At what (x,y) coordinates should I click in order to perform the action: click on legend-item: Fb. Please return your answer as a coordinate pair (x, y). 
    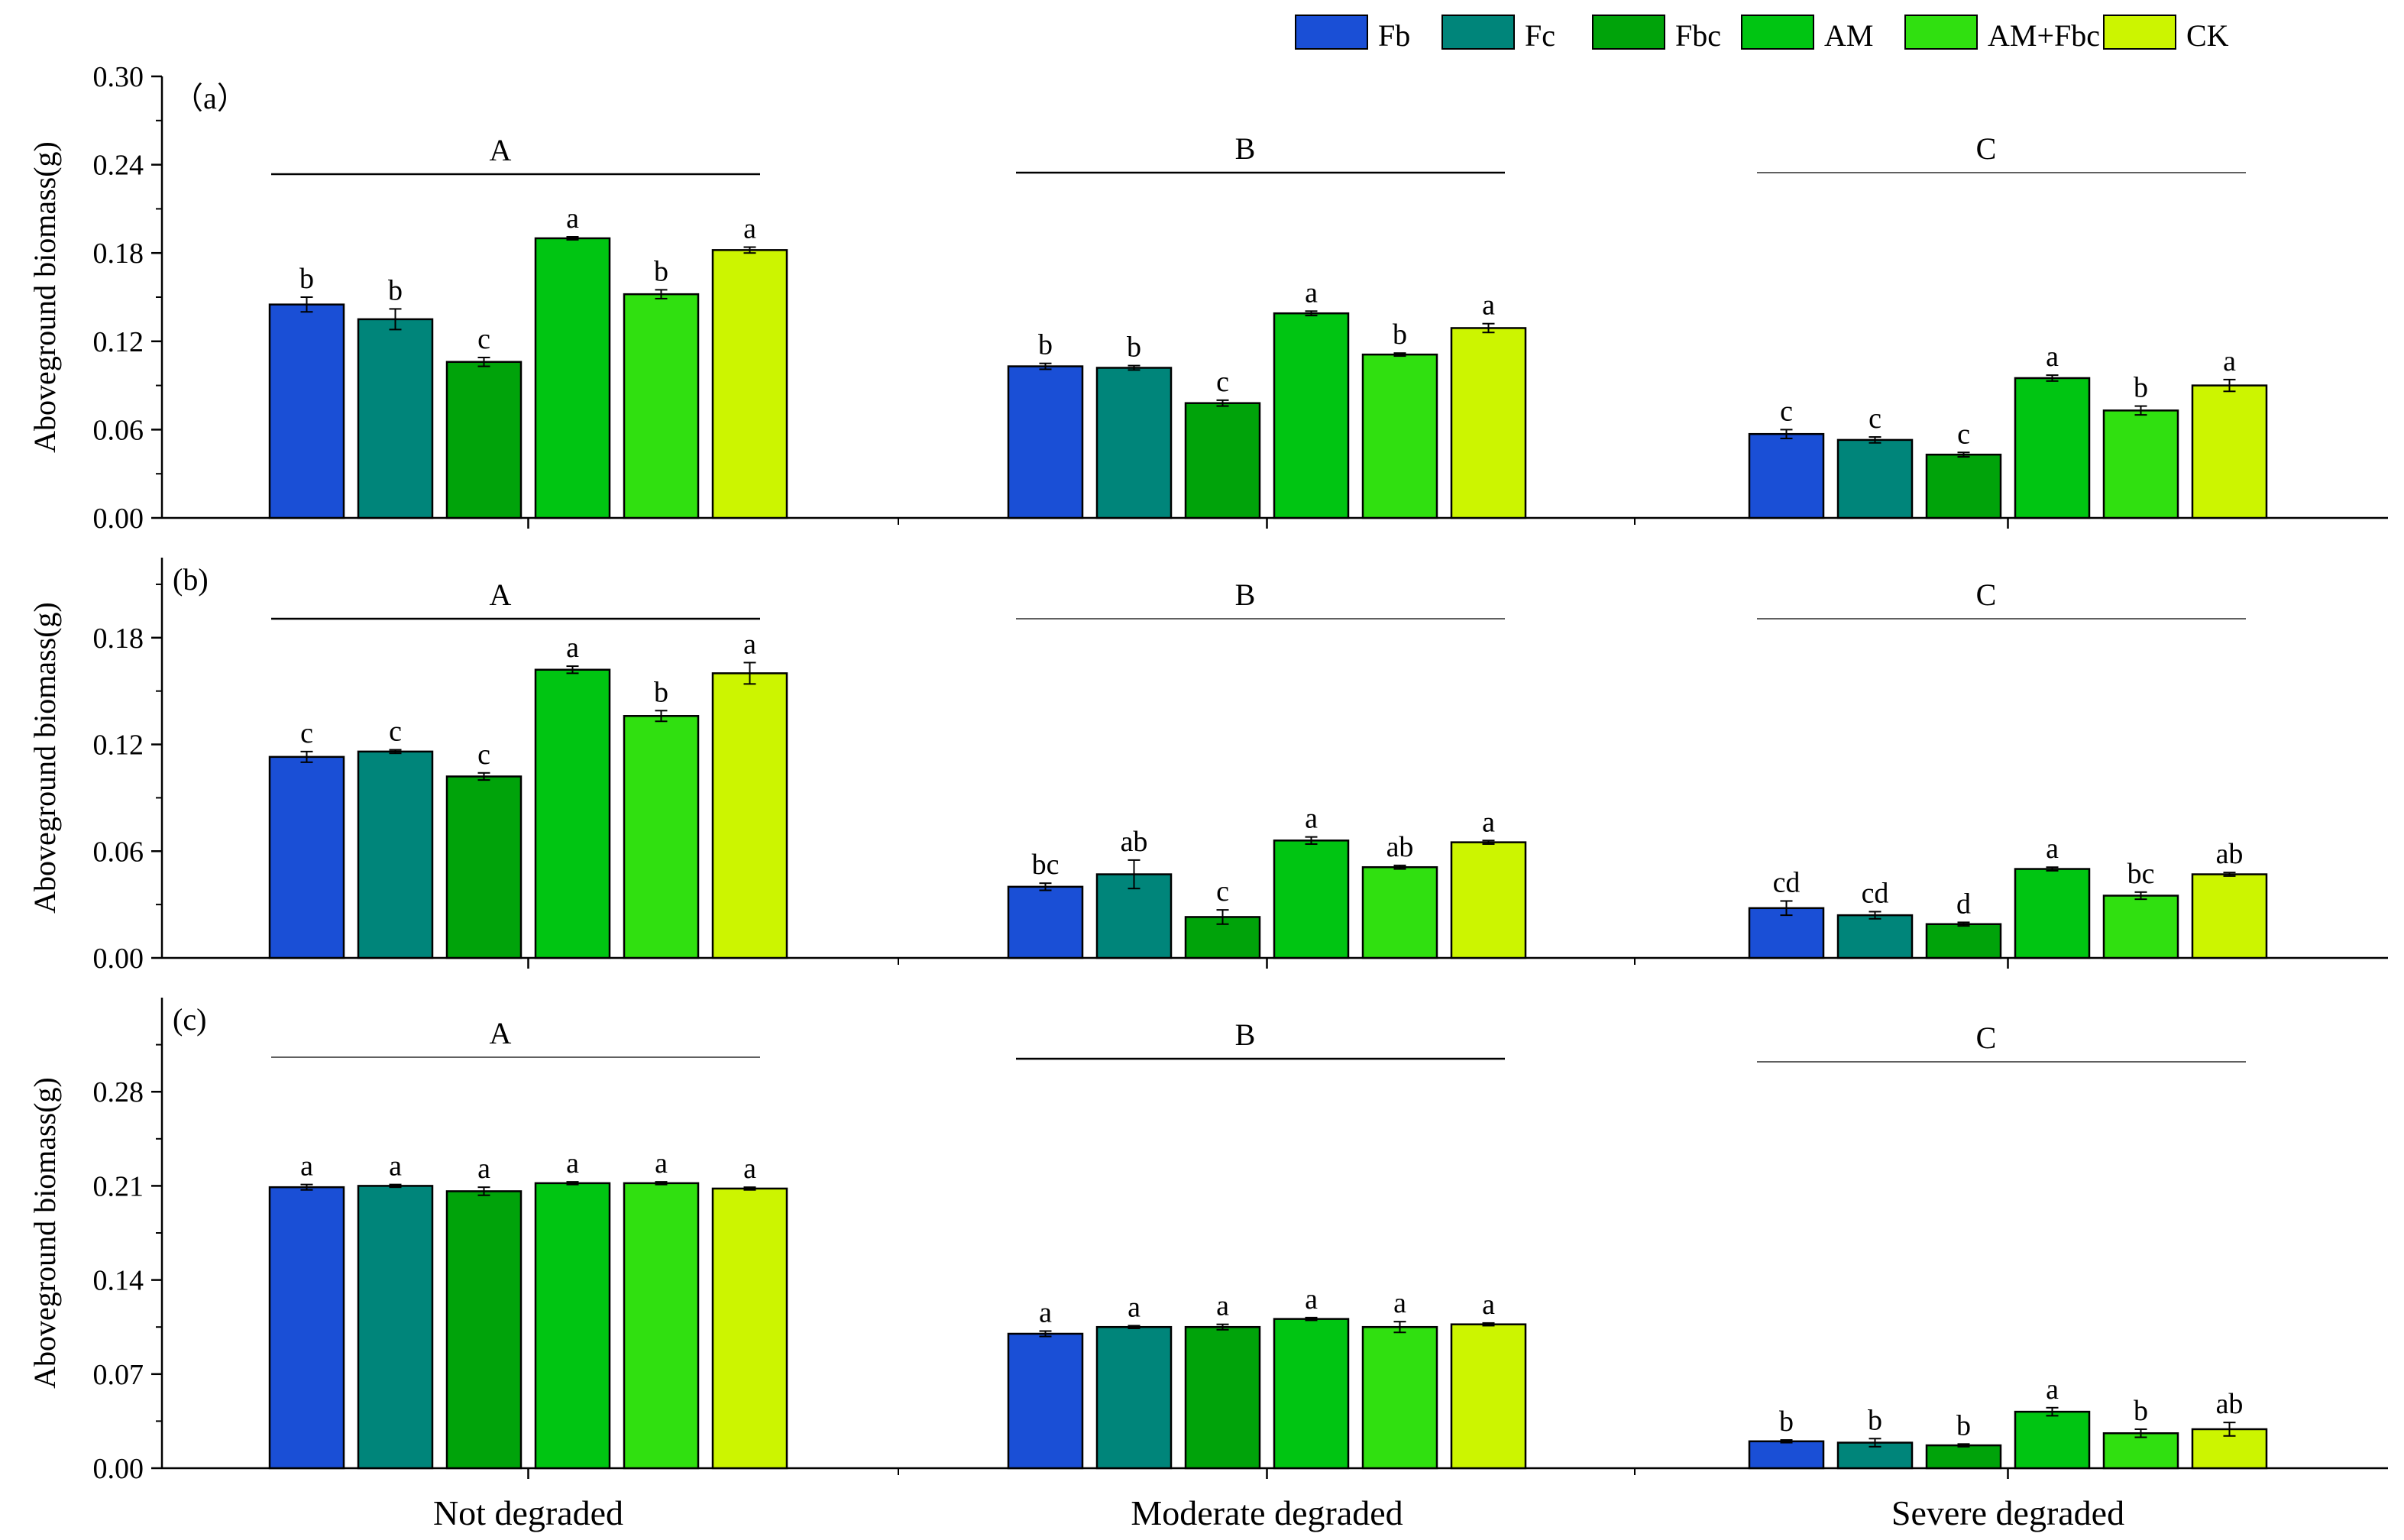
    Looking at the image, I should click on (1352, 34).